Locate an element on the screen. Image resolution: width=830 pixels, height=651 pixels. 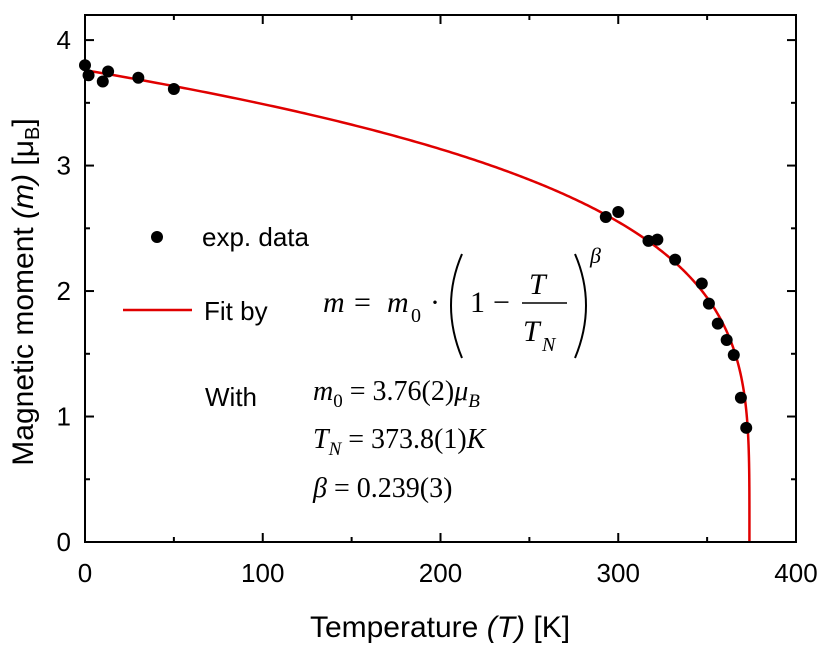
x-tick-label: 300 is located at coordinates (618, 573).